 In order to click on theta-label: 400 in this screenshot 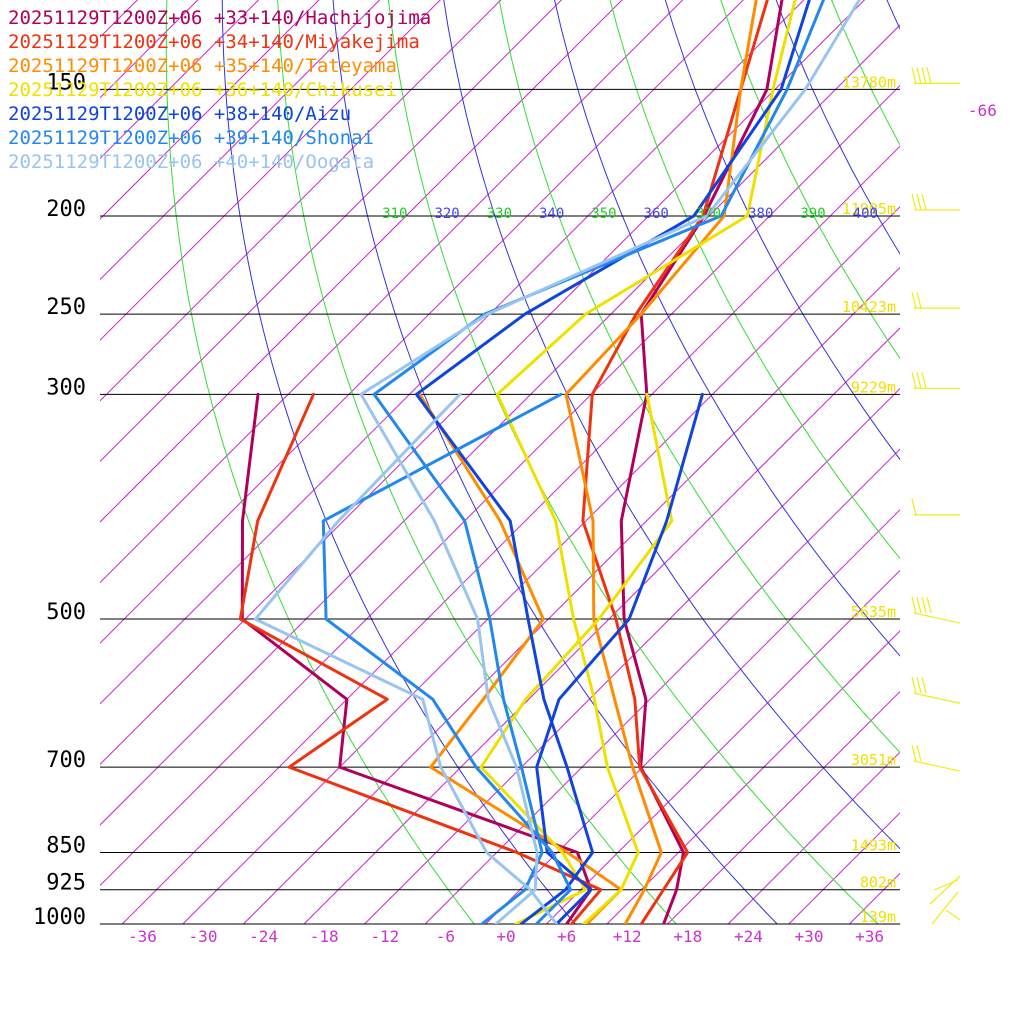, I will do `click(865, 214)`.